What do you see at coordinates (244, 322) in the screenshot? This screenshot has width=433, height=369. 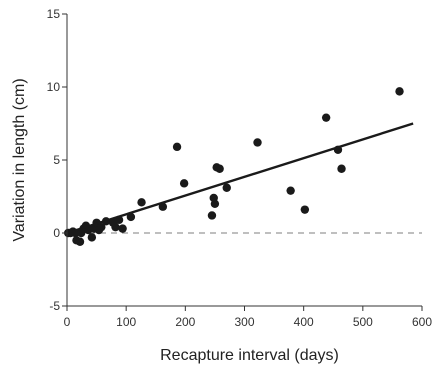 I see `x-tick-label: 300` at bounding box center [244, 322].